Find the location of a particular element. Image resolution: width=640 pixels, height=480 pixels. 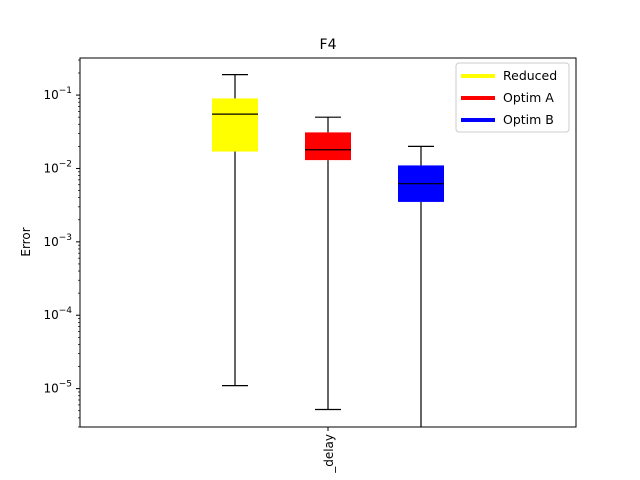

y-tick-label: 10⁻² is located at coordinates (57, 167).